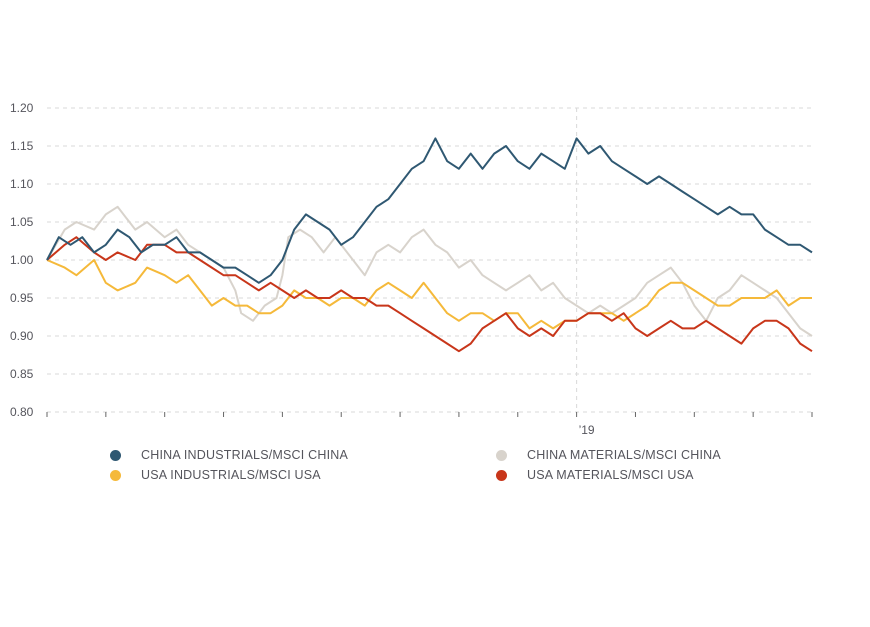  What do you see at coordinates (501, 455) in the screenshot?
I see `legend-dot-china-materials` at bounding box center [501, 455].